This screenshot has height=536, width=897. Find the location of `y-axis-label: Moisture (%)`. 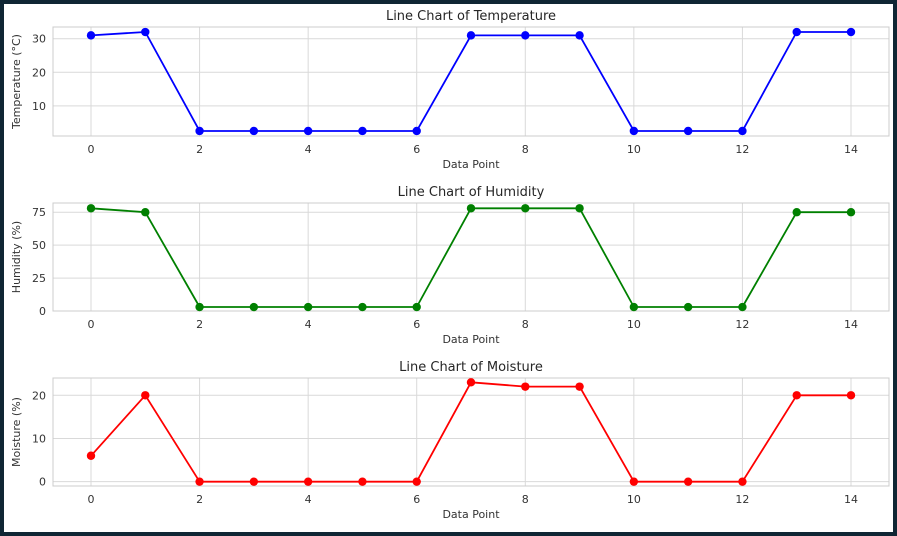

y-axis-label: Moisture (%) is located at coordinates (16, 432).